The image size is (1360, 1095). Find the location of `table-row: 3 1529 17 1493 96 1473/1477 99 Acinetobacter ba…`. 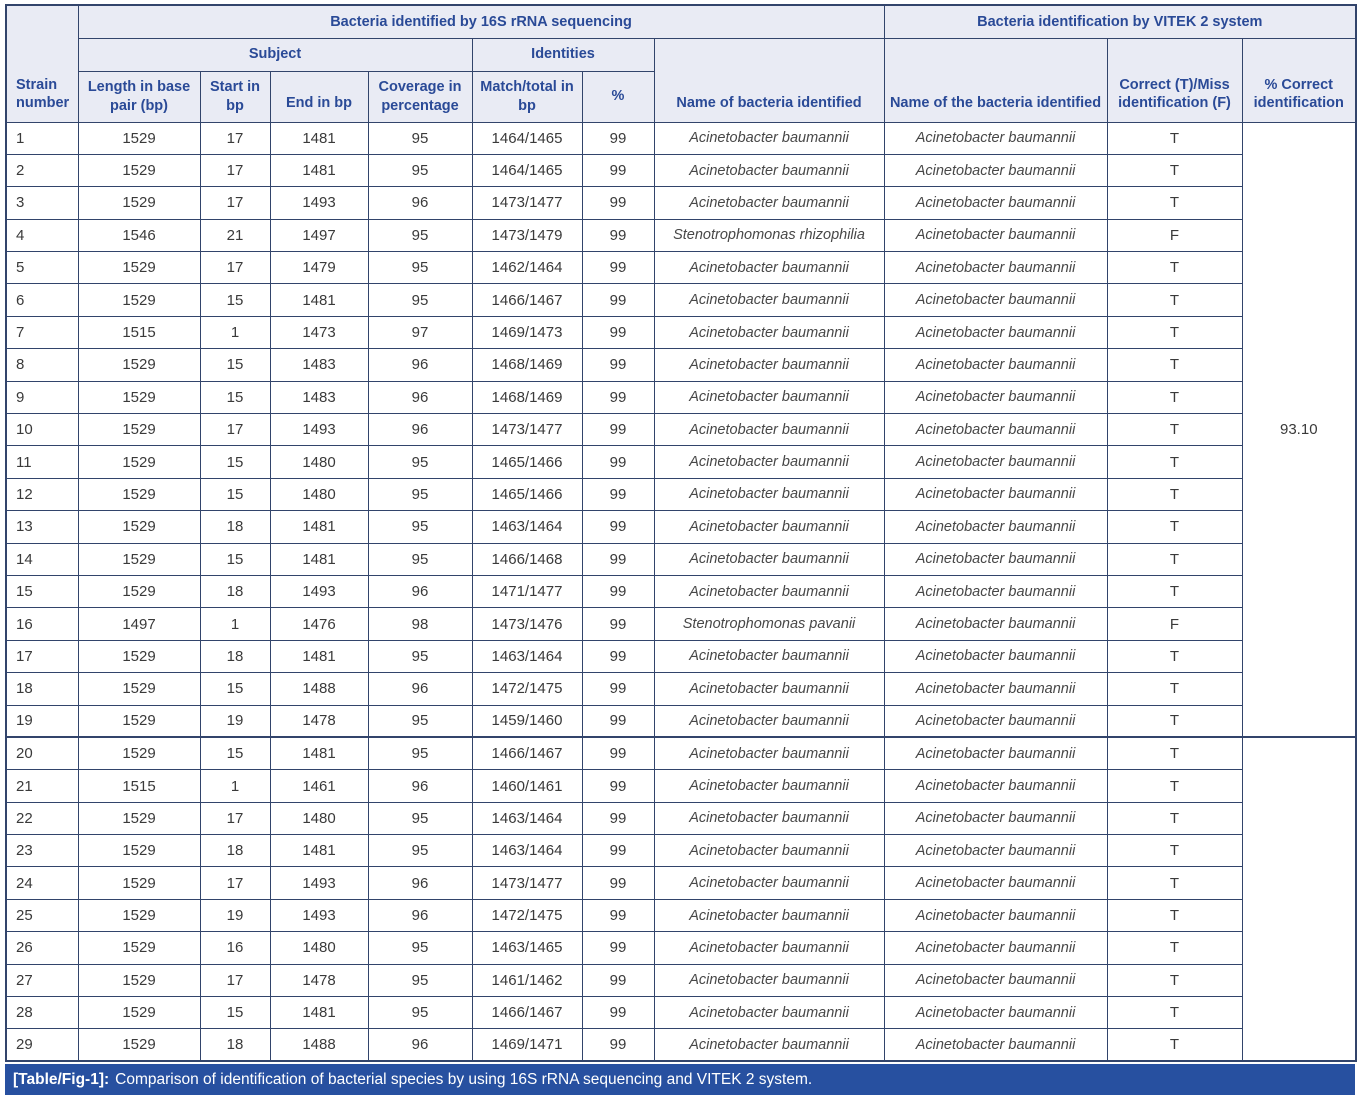

table-row: 3 1529 17 1493 96 1473/1477 99 Acinetobacter ba… is located at coordinates (680, 203).